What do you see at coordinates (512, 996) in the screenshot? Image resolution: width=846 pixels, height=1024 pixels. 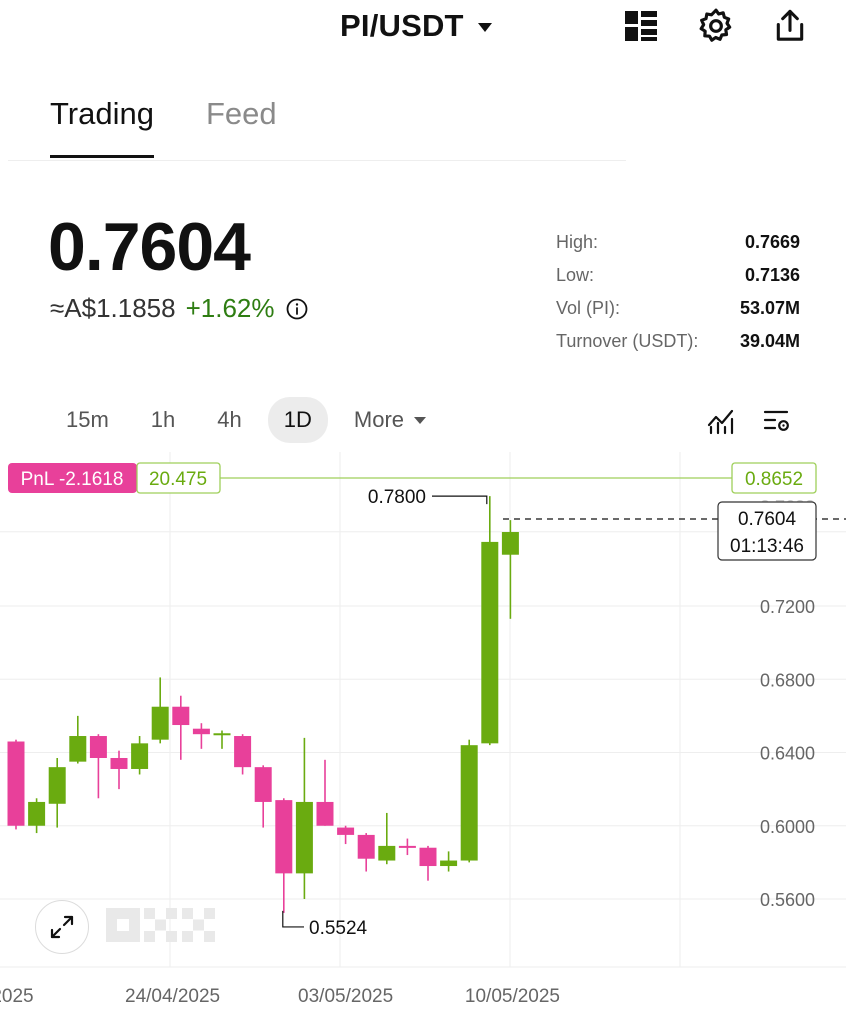 I see `x-tick-label: 10/05/2025` at bounding box center [512, 996].